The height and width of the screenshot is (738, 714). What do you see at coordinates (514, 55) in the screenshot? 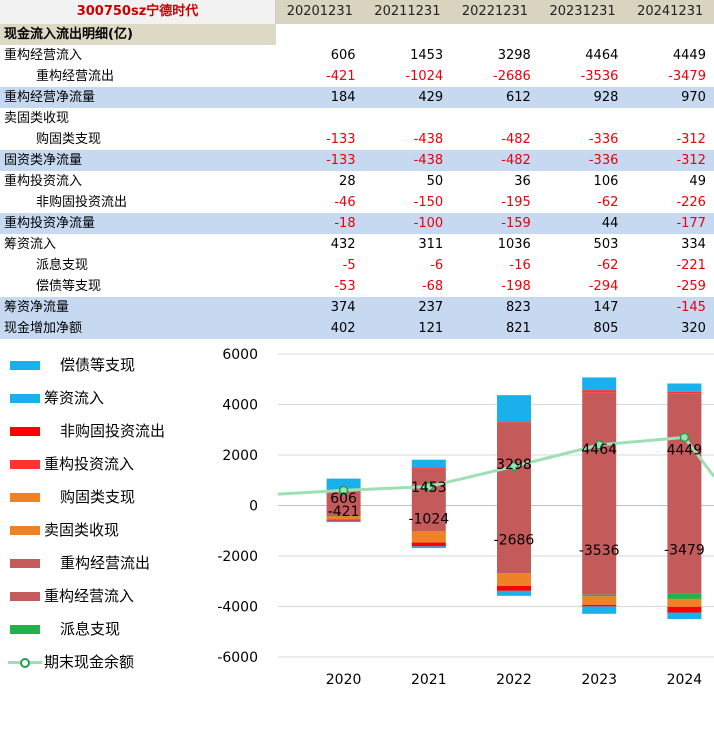
I see `row-value: 3298` at bounding box center [514, 55].